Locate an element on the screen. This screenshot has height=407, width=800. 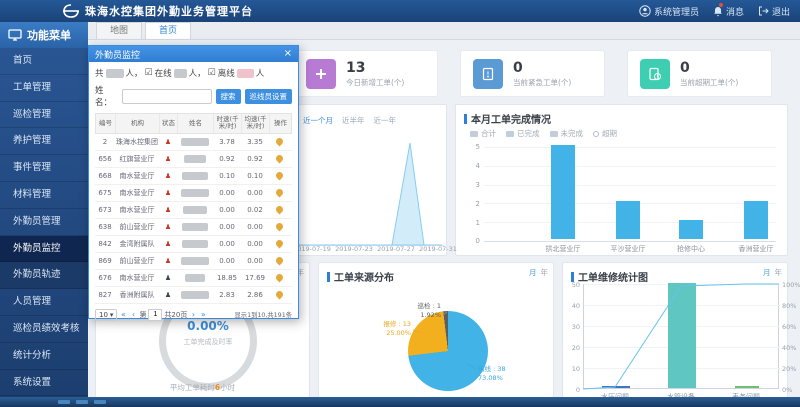
search-button: 搜索 is located at coordinates (228, 96).